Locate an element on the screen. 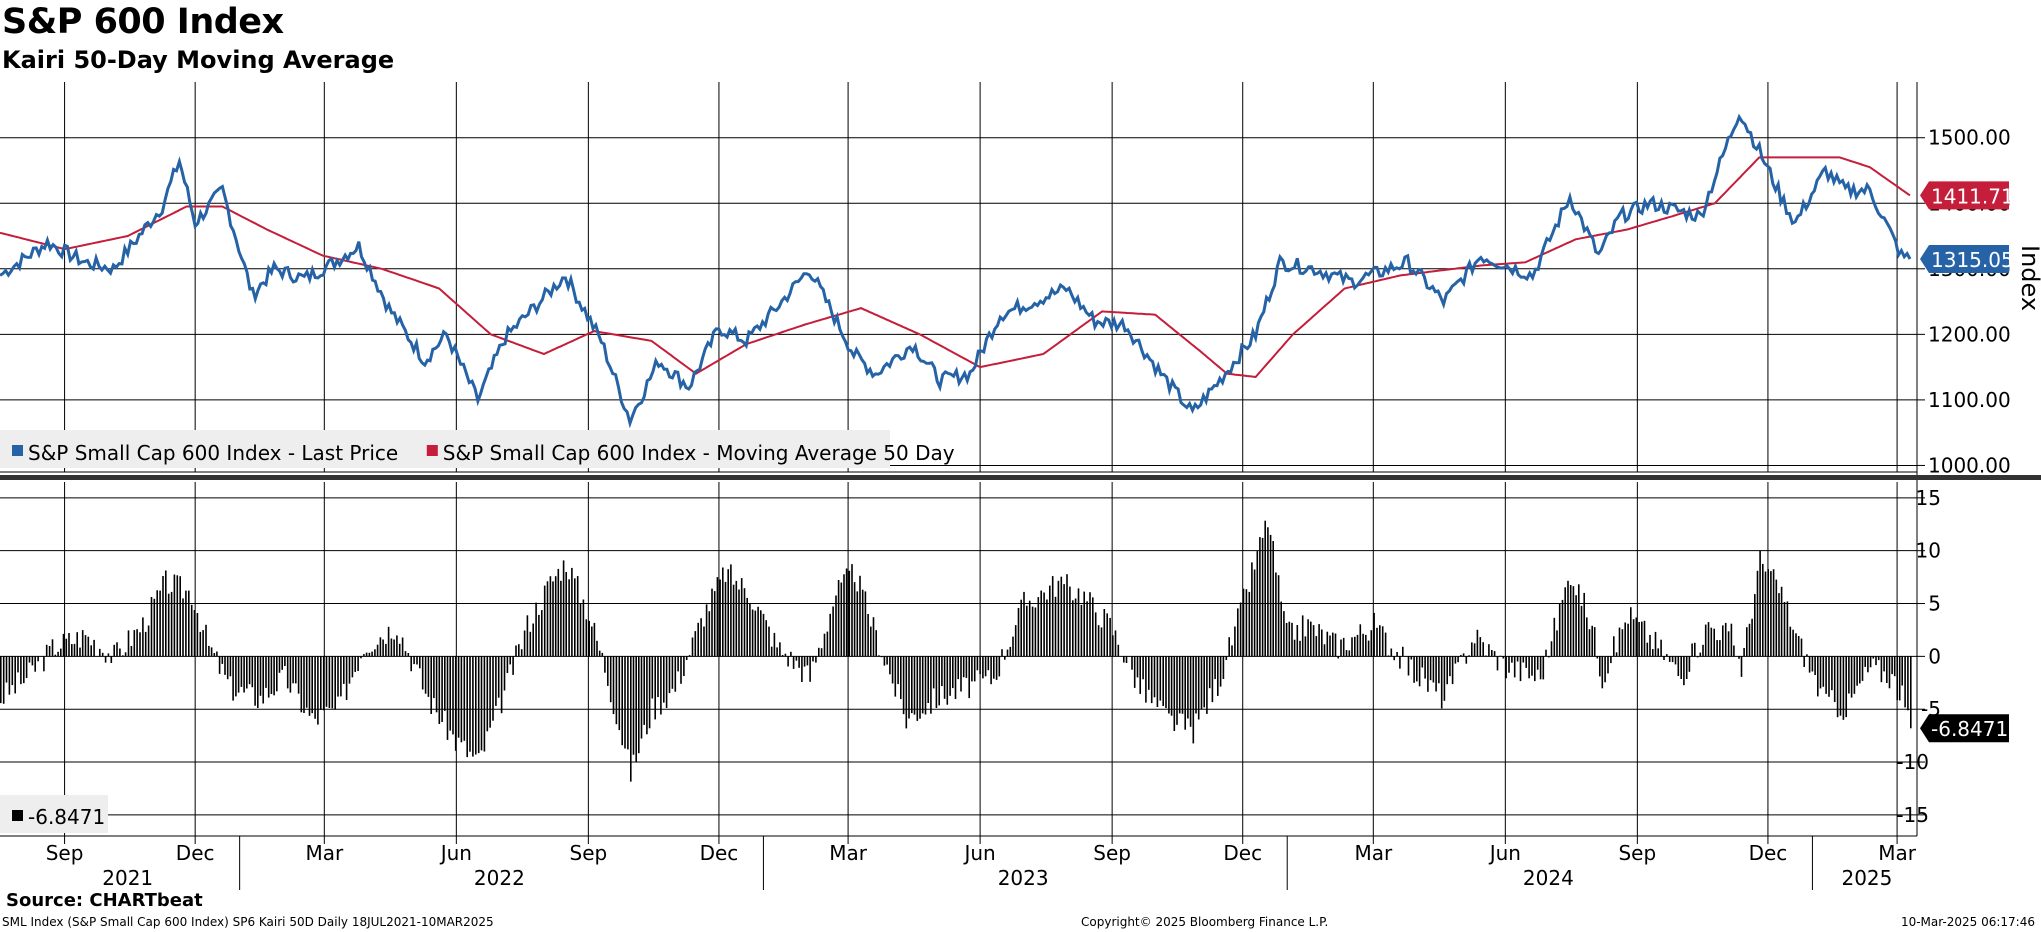  x-month-label: Mar is located at coordinates (1373, 853).